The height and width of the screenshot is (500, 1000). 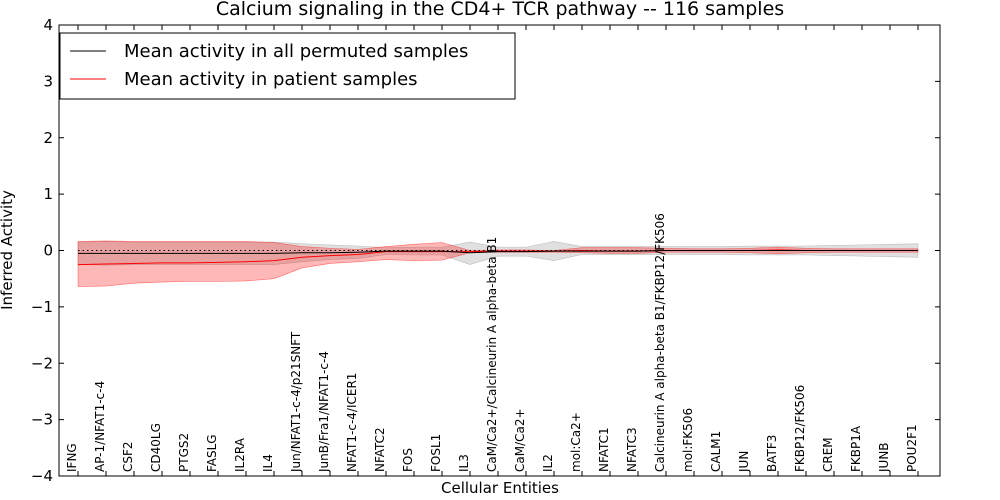 What do you see at coordinates (156, 447) in the screenshot?
I see `category-label: CD40LG` at bounding box center [156, 447].